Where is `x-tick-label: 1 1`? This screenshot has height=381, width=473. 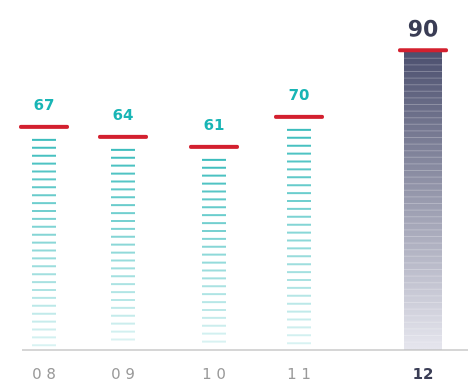 x-tick-label: 1 1 is located at coordinates (299, 373).